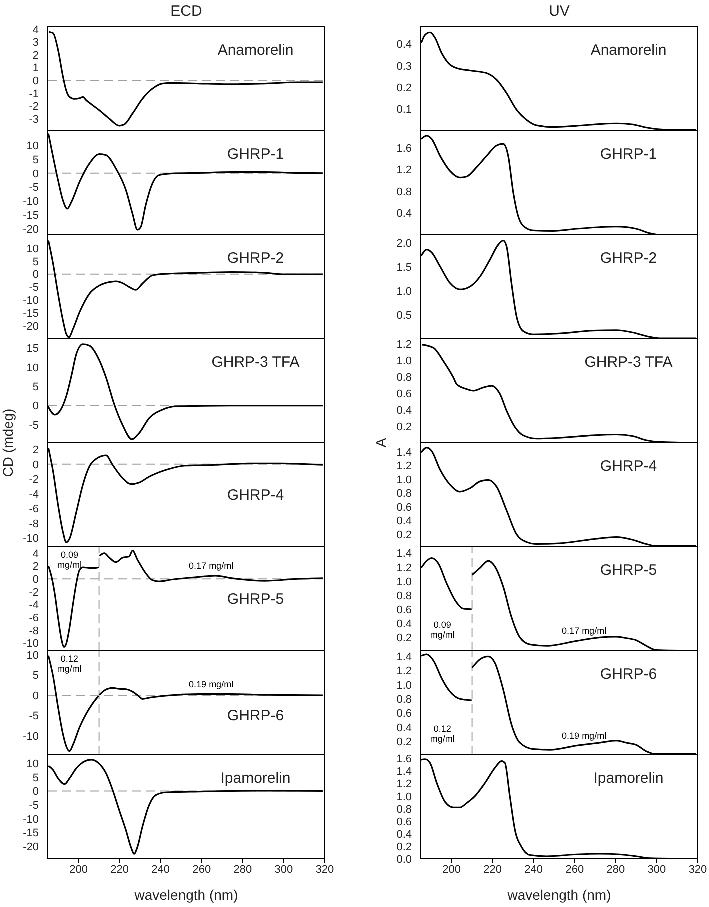 This screenshot has height=907, width=709. What do you see at coordinates (404, 110) in the screenshot?
I see `y-tick-label: 0.1` at bounding box center [404, 110].